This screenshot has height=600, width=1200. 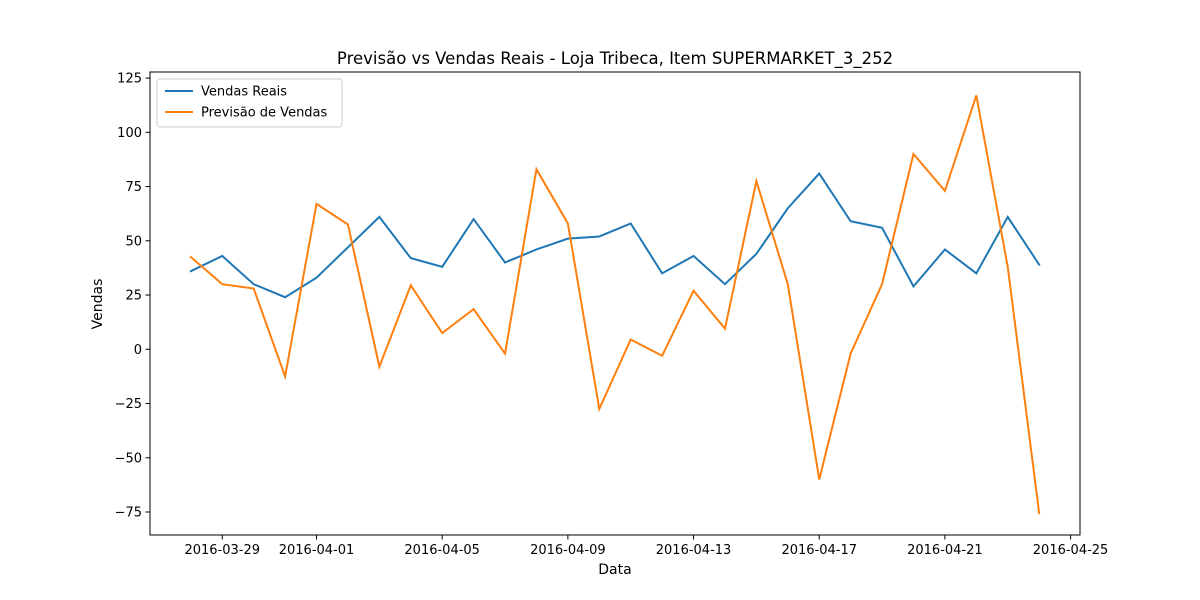 What do you see at coordinates (945, 550) in the screenshot?
I see `x-tick-label: 2016-04-21` at bounding box center [945, 550].